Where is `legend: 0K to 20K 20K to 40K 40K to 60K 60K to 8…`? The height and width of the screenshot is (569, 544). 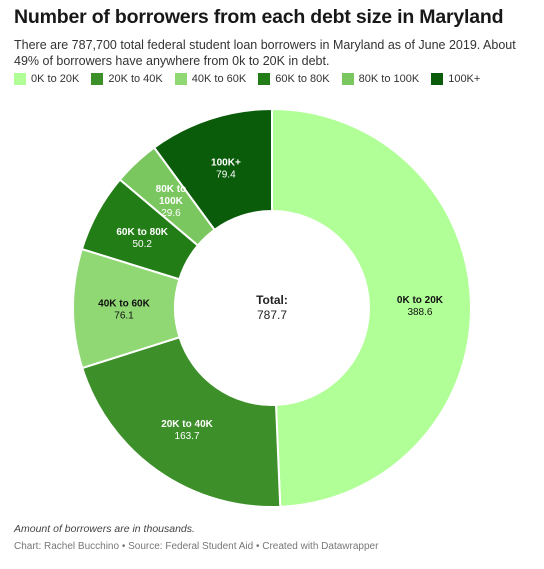 legend: 0K to 20K 20K to 40K 40K to 60K 60K to 8… is located at coordinates (274, 79).